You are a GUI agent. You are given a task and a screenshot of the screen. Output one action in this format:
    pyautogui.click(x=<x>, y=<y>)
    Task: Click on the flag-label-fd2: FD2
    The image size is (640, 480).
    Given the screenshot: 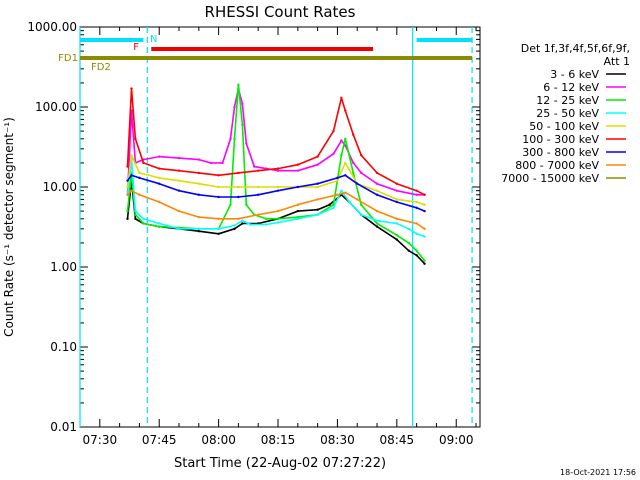 What is the action you would take?
    pyautogui.click(x=101, y=67)
    